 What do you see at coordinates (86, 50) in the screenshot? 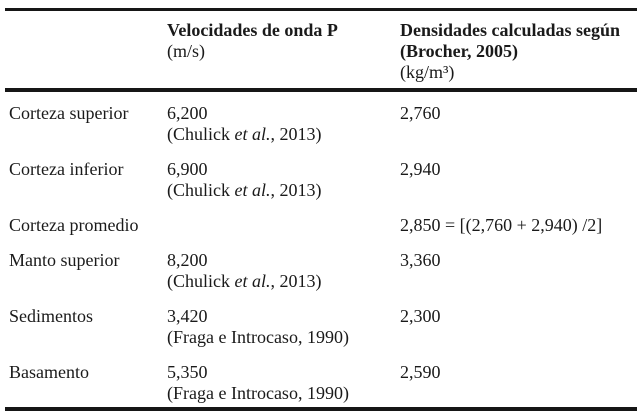
I see `header-row-label-col` at bounding box center [86, 50].